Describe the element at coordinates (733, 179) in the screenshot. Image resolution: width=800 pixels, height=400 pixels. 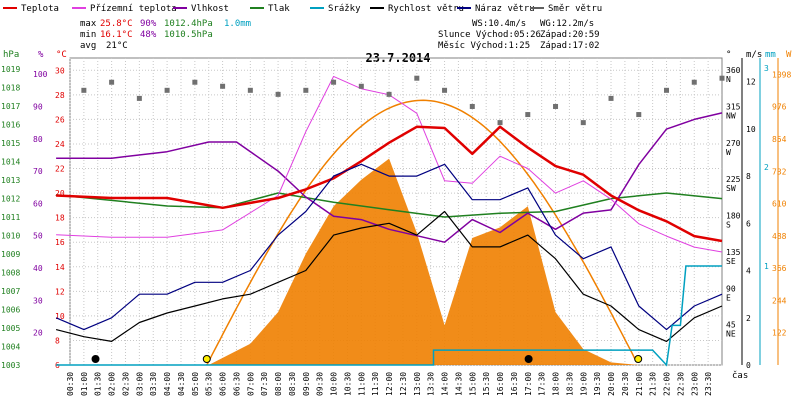
I see `tick-direction: 225` at that location.